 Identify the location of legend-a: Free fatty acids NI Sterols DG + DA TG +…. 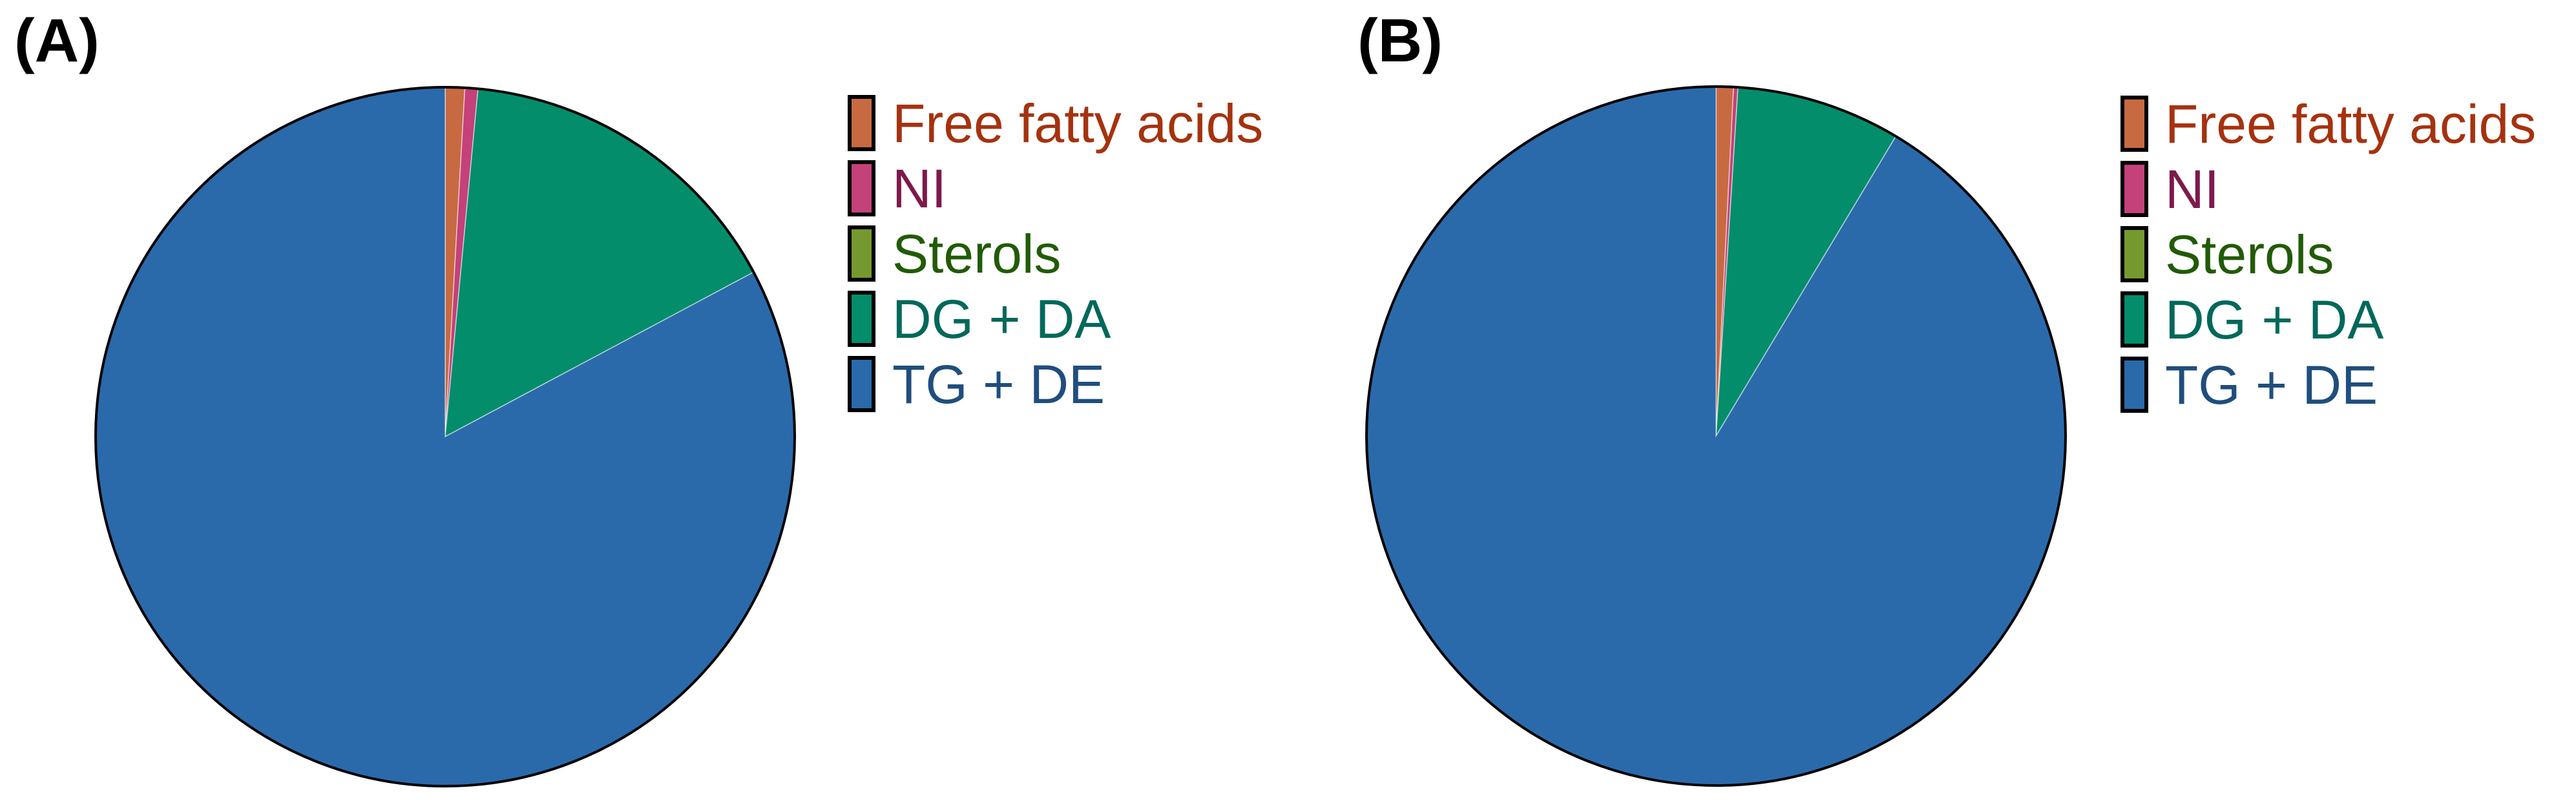
(1055, 253).